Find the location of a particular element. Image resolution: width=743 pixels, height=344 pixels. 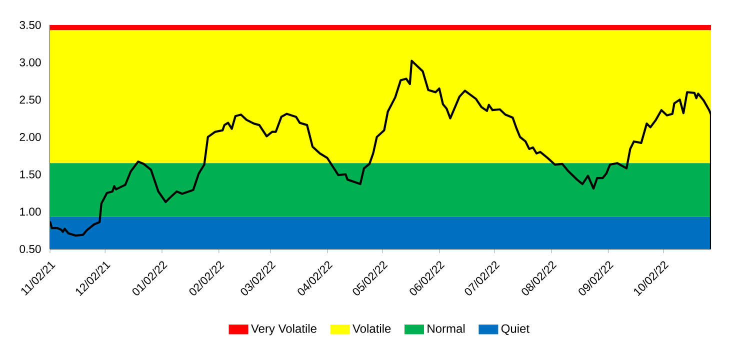

y-tick-label: 2.50 is located at coordinates (30, 100).